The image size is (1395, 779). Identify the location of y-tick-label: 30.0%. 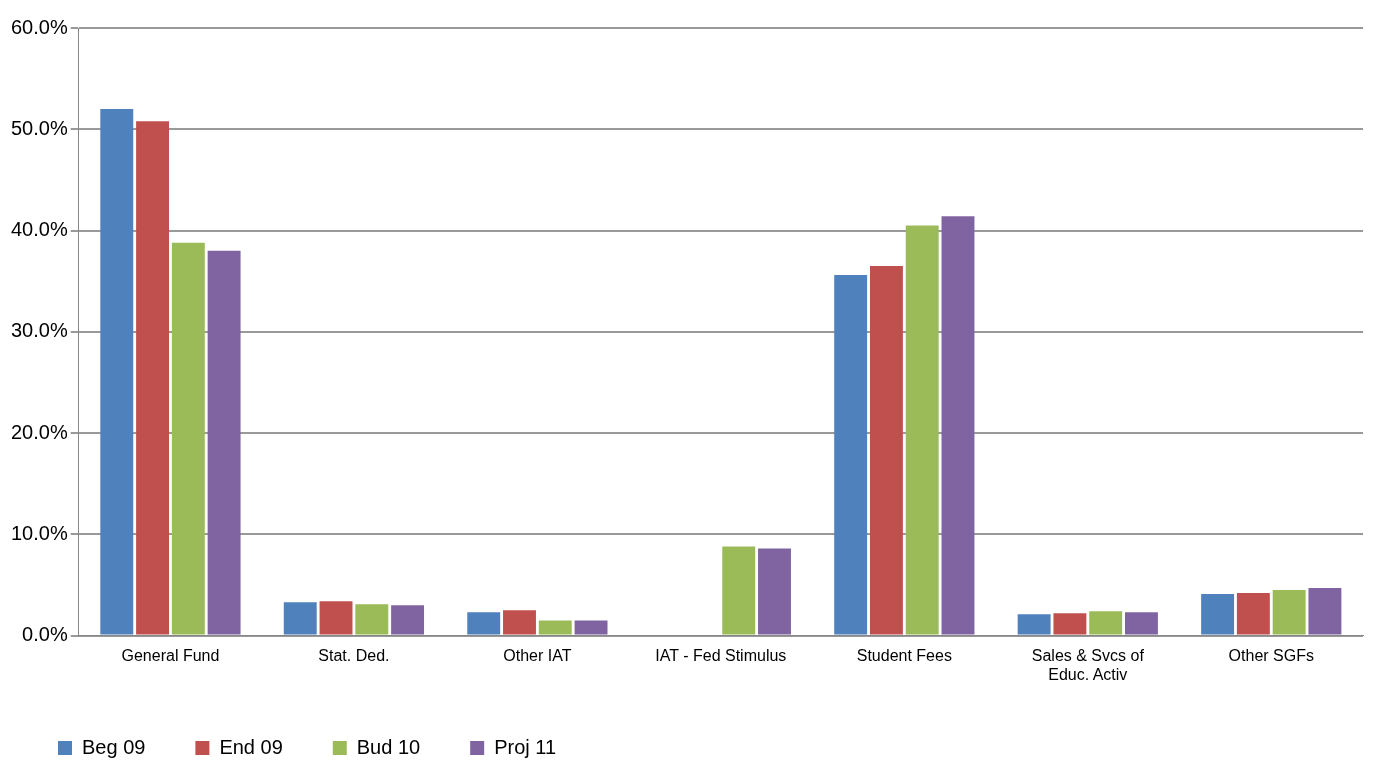
(39, 330).